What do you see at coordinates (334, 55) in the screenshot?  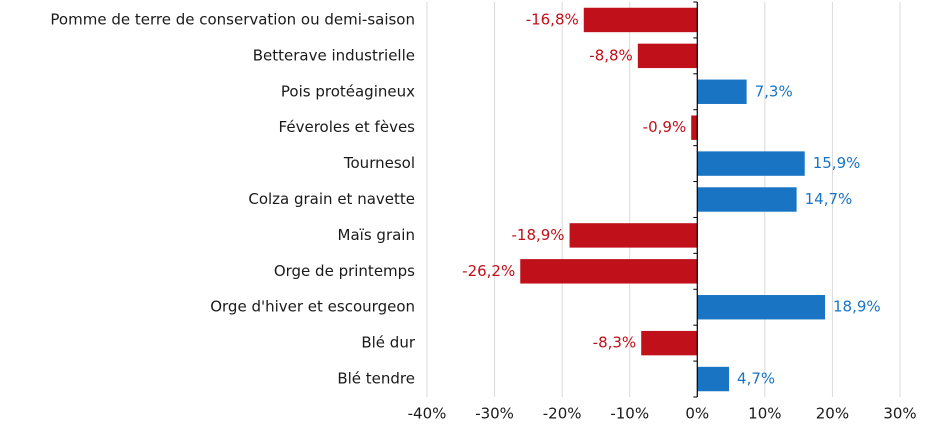 I see `y-tick-label: Betterave industrielle` at bounding box center [334, 55].